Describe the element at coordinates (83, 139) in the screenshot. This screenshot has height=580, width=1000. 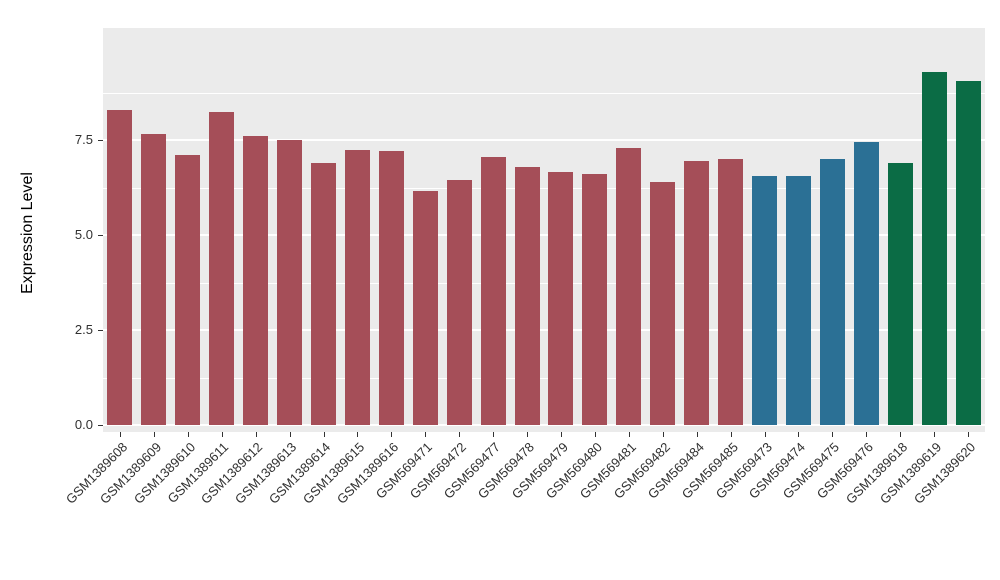
I see `y-tick-label: 7.5` at that location.